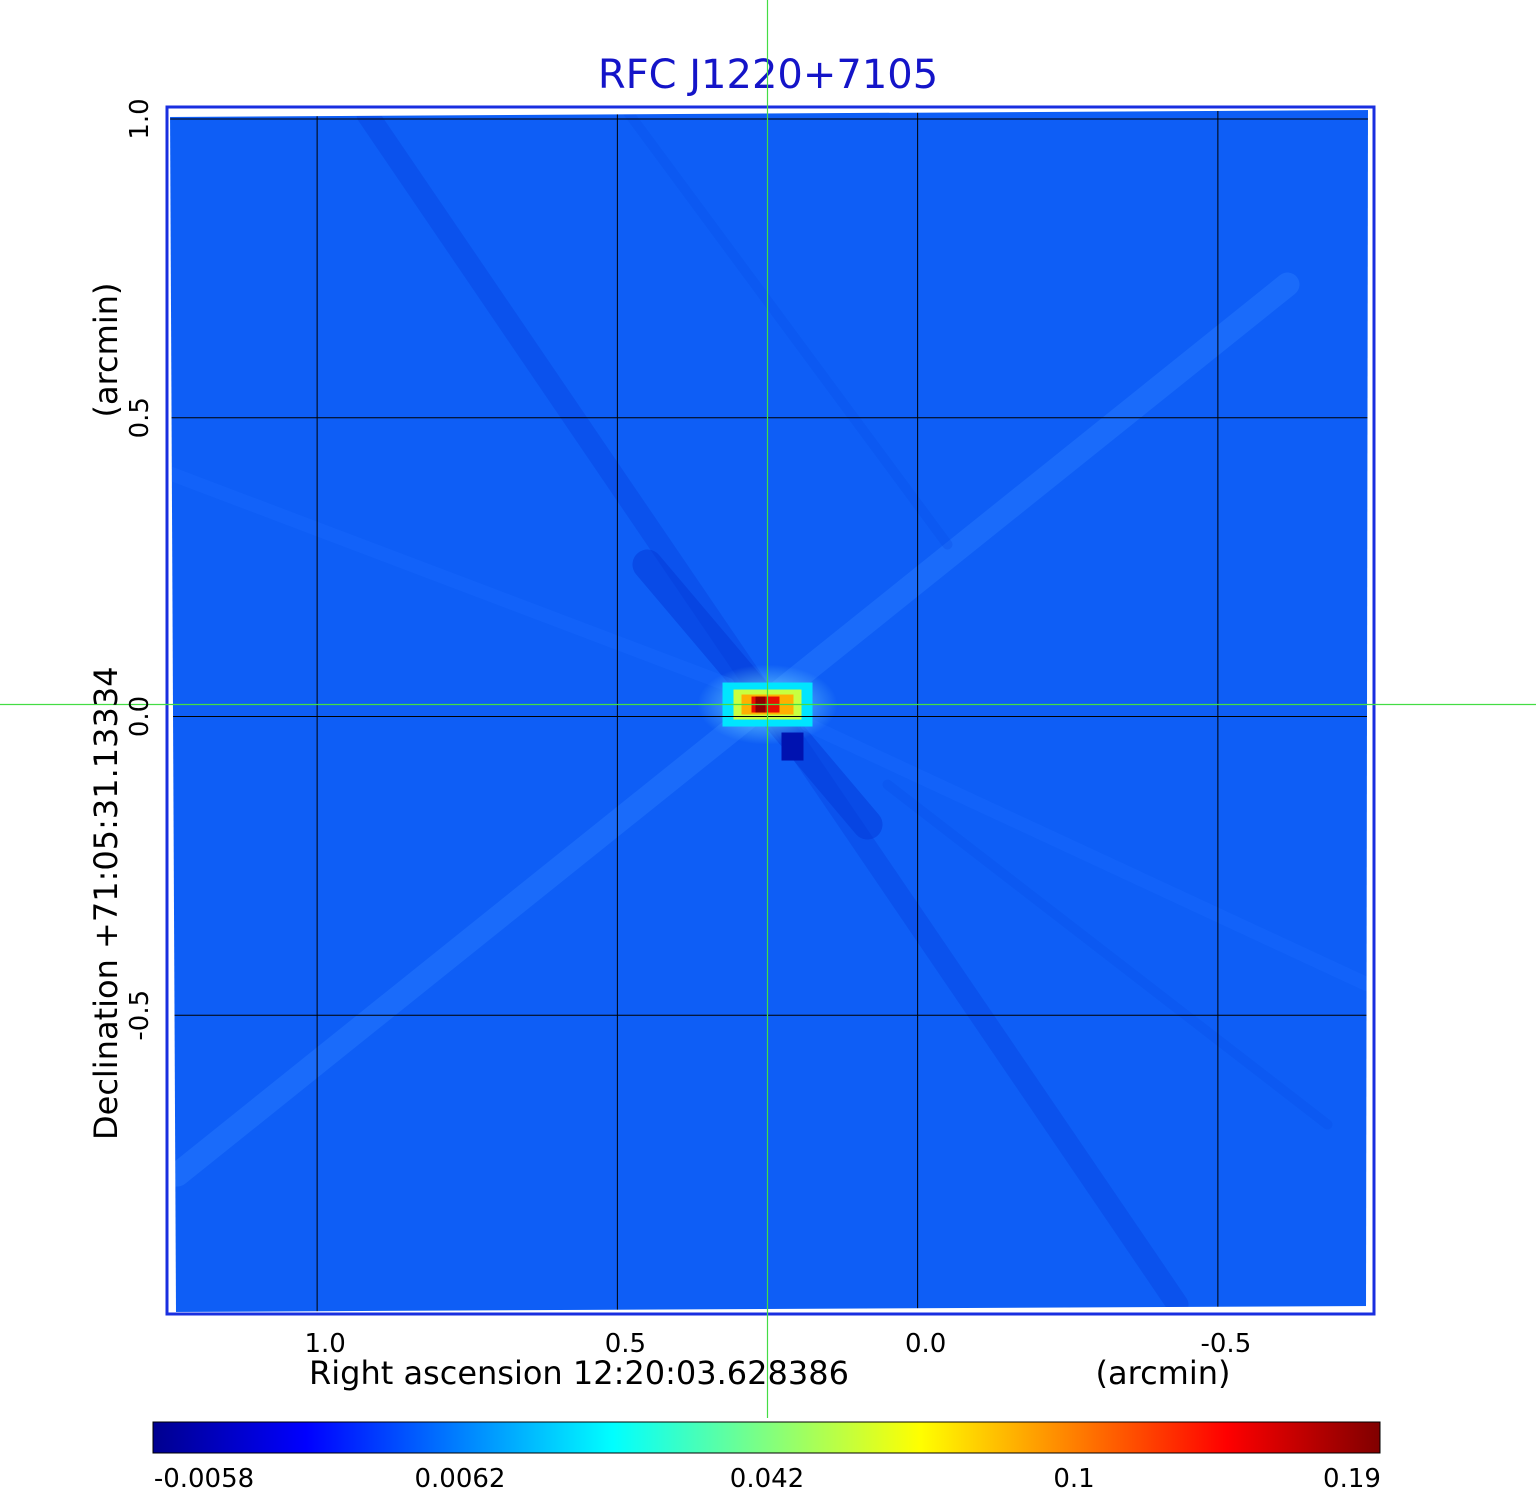 The height and width of the screenshot is (1511, 1536). What do you see at coordinates (766, 1437) in the screenshot?
I see `colorbar` at bounding box center [766, 1437].